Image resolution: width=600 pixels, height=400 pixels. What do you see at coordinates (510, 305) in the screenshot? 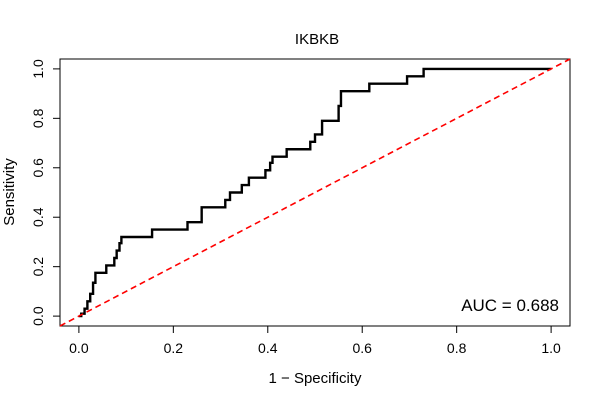
I see `auc-annotation: AUC = 0.688` at bounding box center [510, 305].